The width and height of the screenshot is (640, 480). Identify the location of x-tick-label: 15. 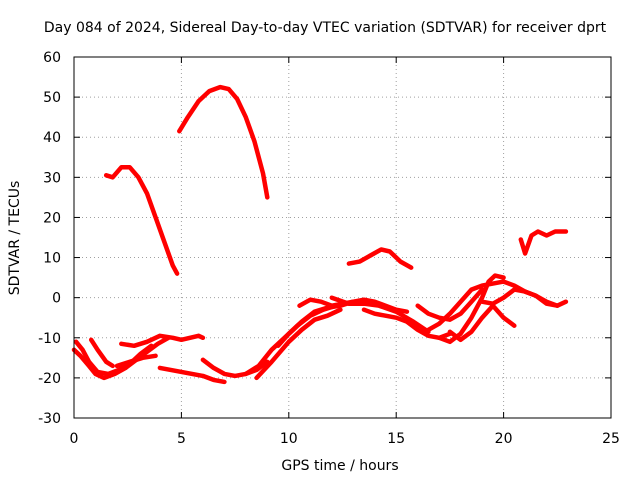
(396, 439).